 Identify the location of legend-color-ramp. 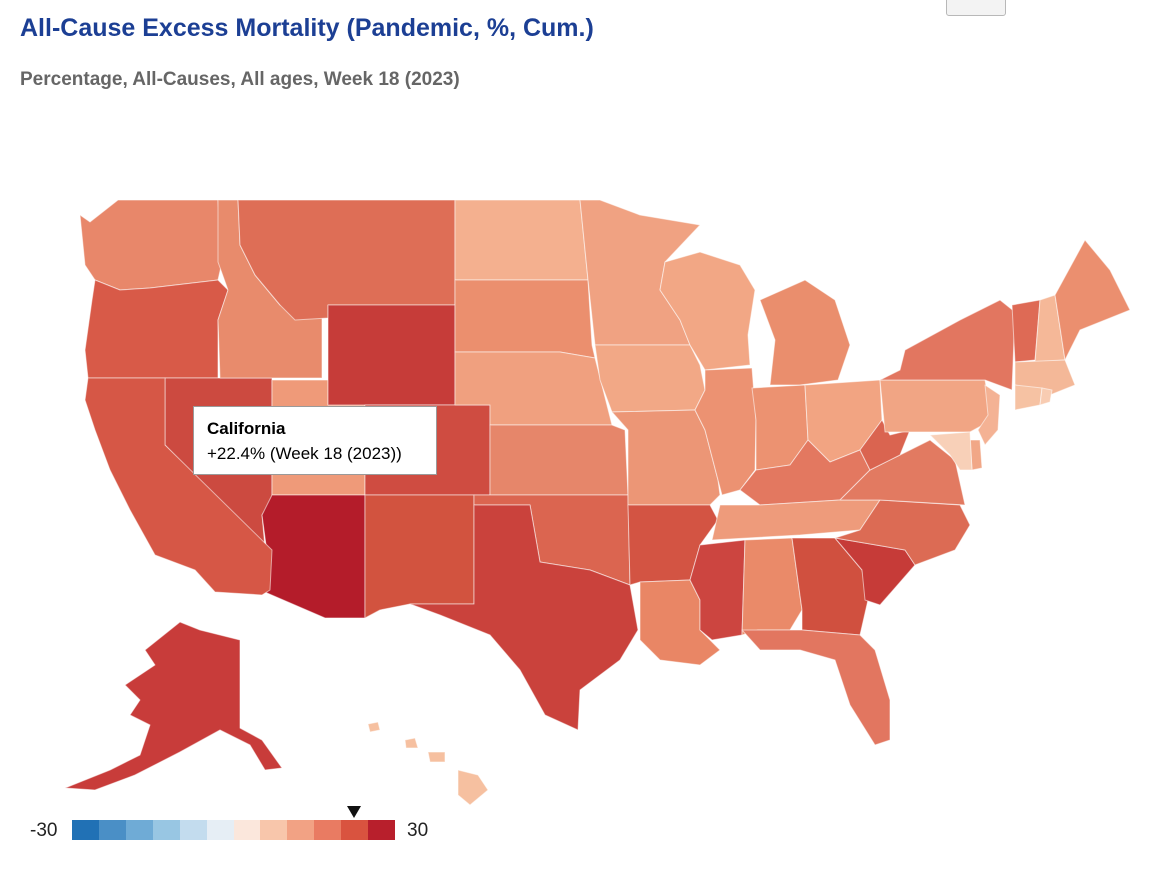
(234, 830).